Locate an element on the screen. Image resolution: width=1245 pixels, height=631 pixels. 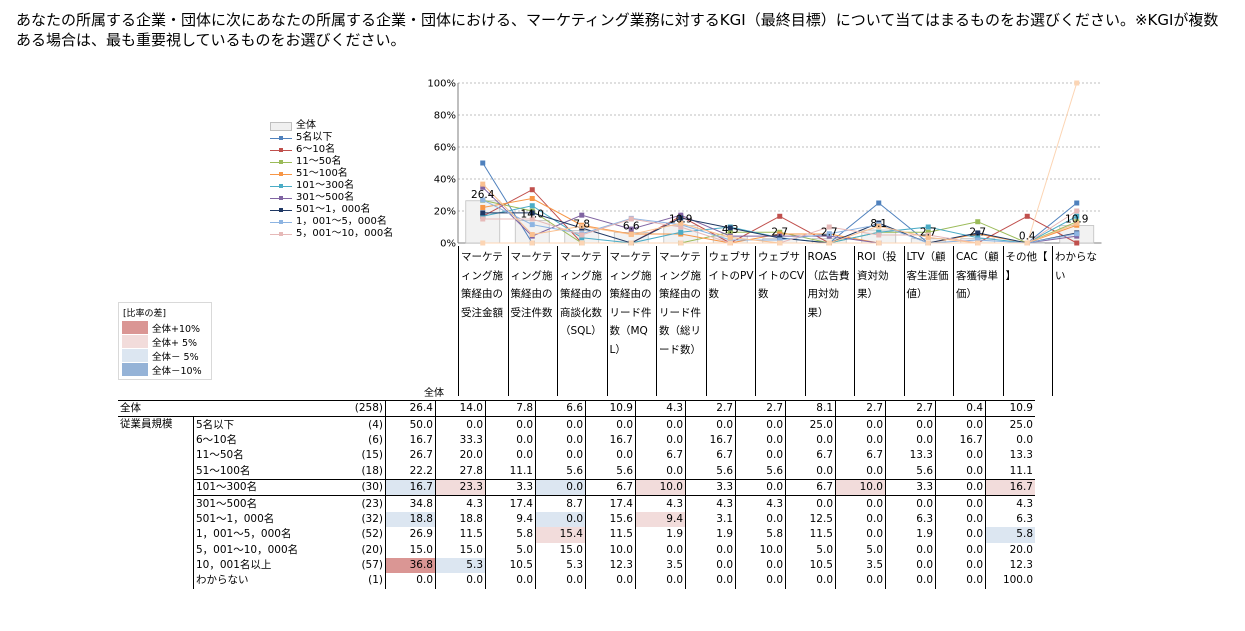
diff-legend-item-minus10: 全体－10% is located at coordinates (162, 370).